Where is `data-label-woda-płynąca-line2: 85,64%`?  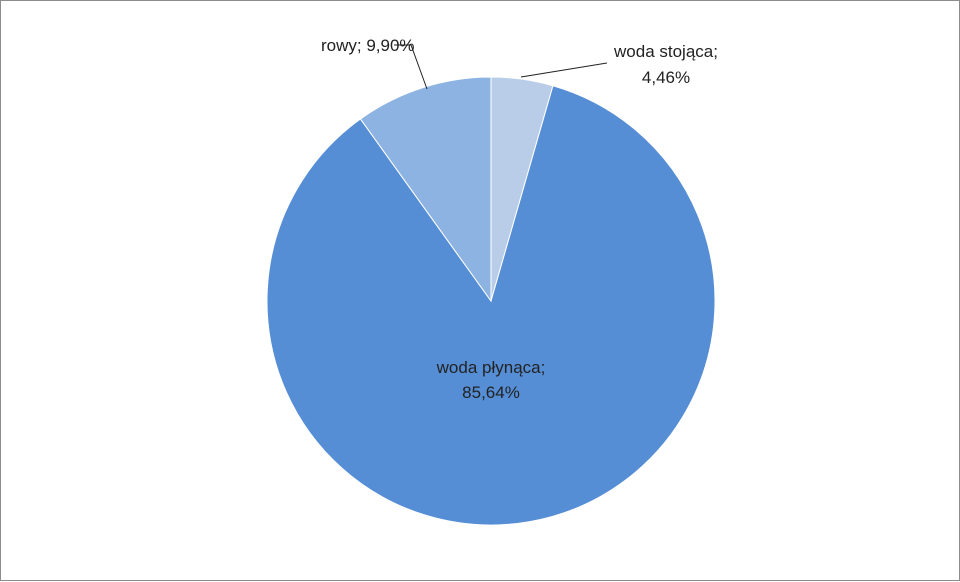 data-label-woda-płynąca-line2: 85,64% is located at coordinates (491, 392).